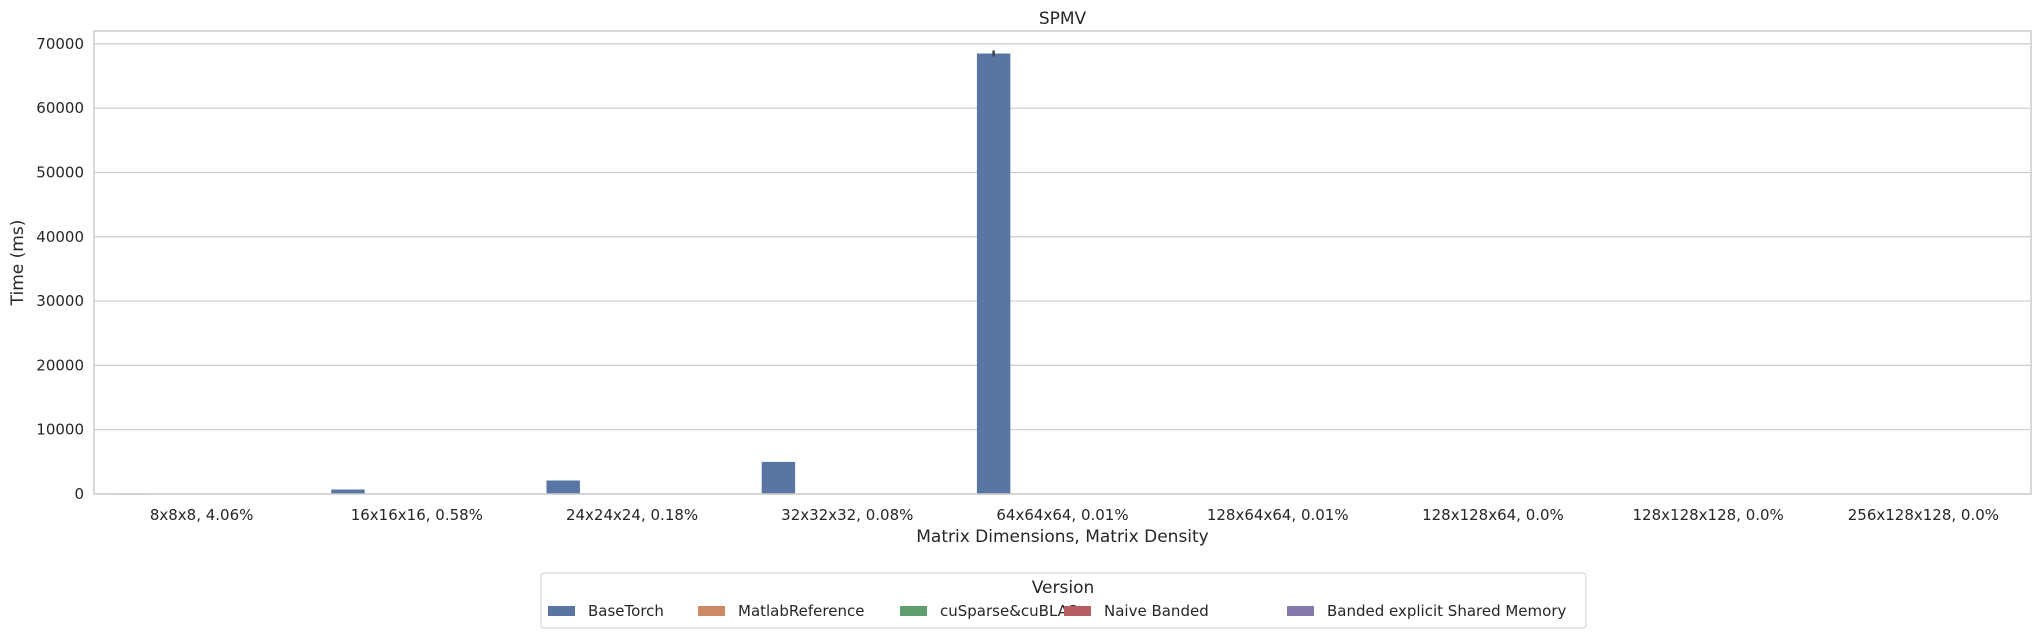  What do you see at coordinates (60, 301) in the screenshot?
I see `y-tick-label: 30000` at bounding box center [60, 301].